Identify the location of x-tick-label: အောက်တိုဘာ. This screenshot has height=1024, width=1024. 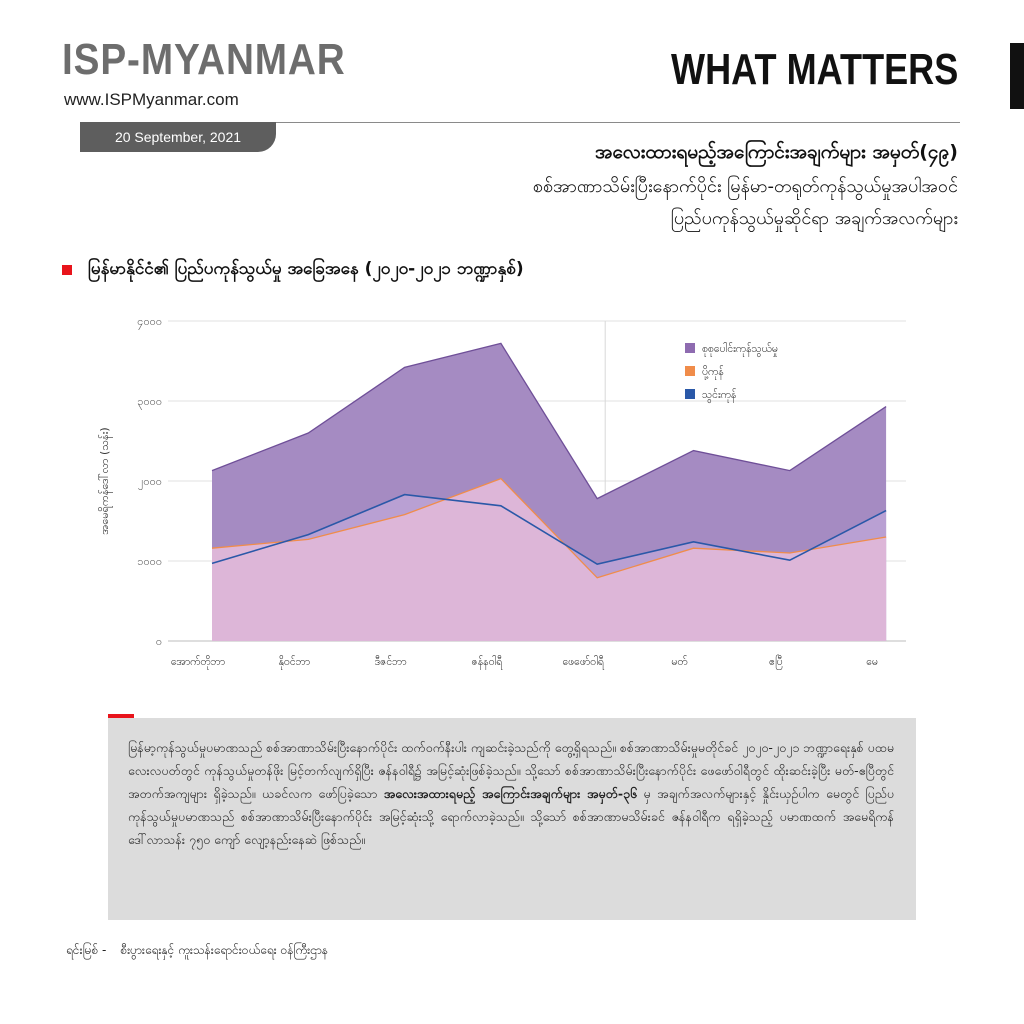
(198, 662).